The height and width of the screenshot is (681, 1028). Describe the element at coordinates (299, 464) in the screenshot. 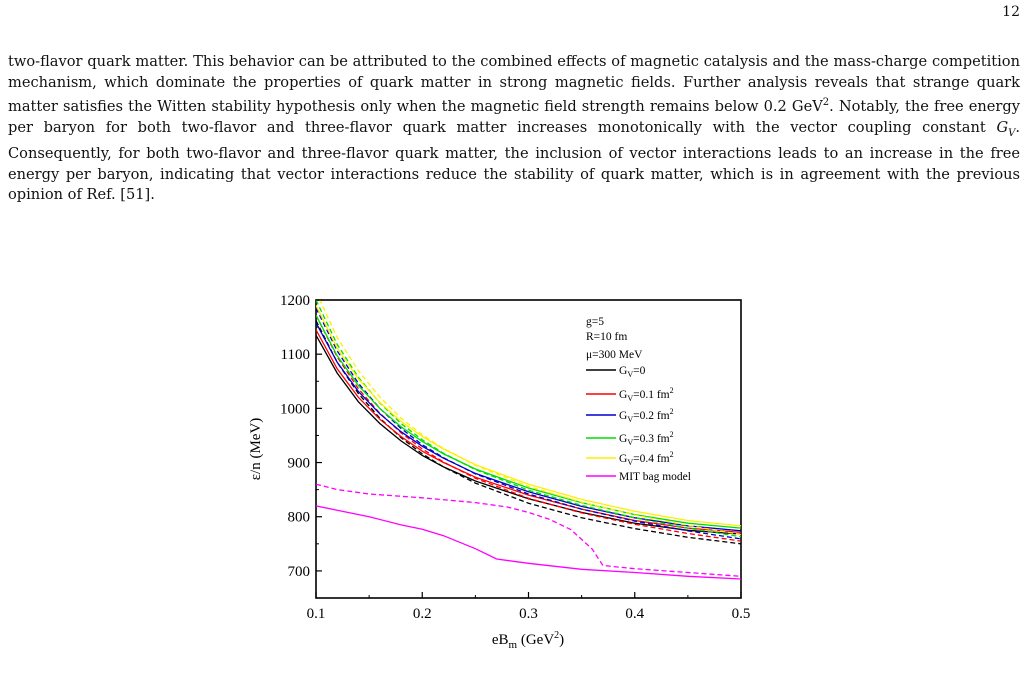

I see `y-tick-label: 900` at that location.